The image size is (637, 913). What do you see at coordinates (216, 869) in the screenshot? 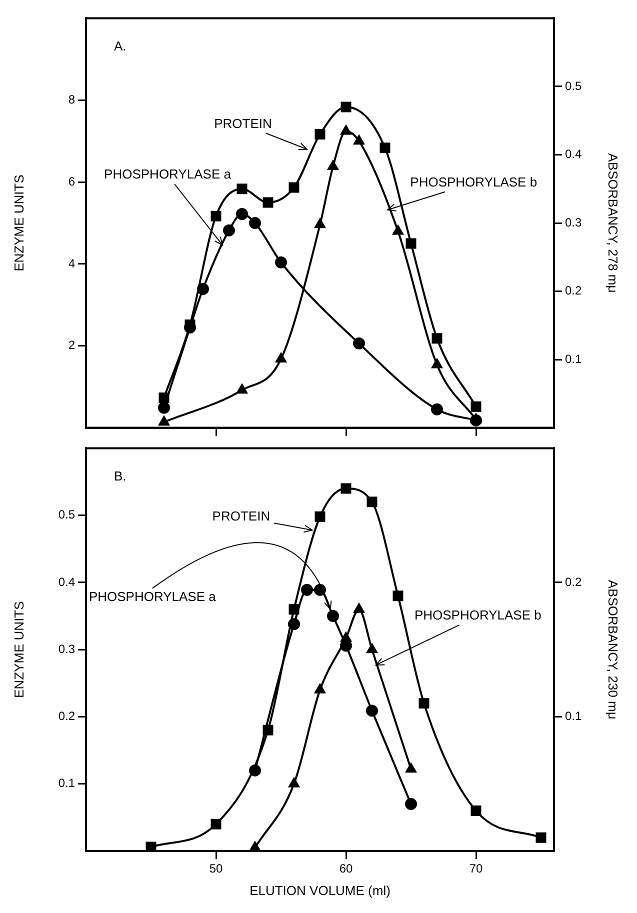
I see `x-tick-label: 50` at bounding box center [216, 869].